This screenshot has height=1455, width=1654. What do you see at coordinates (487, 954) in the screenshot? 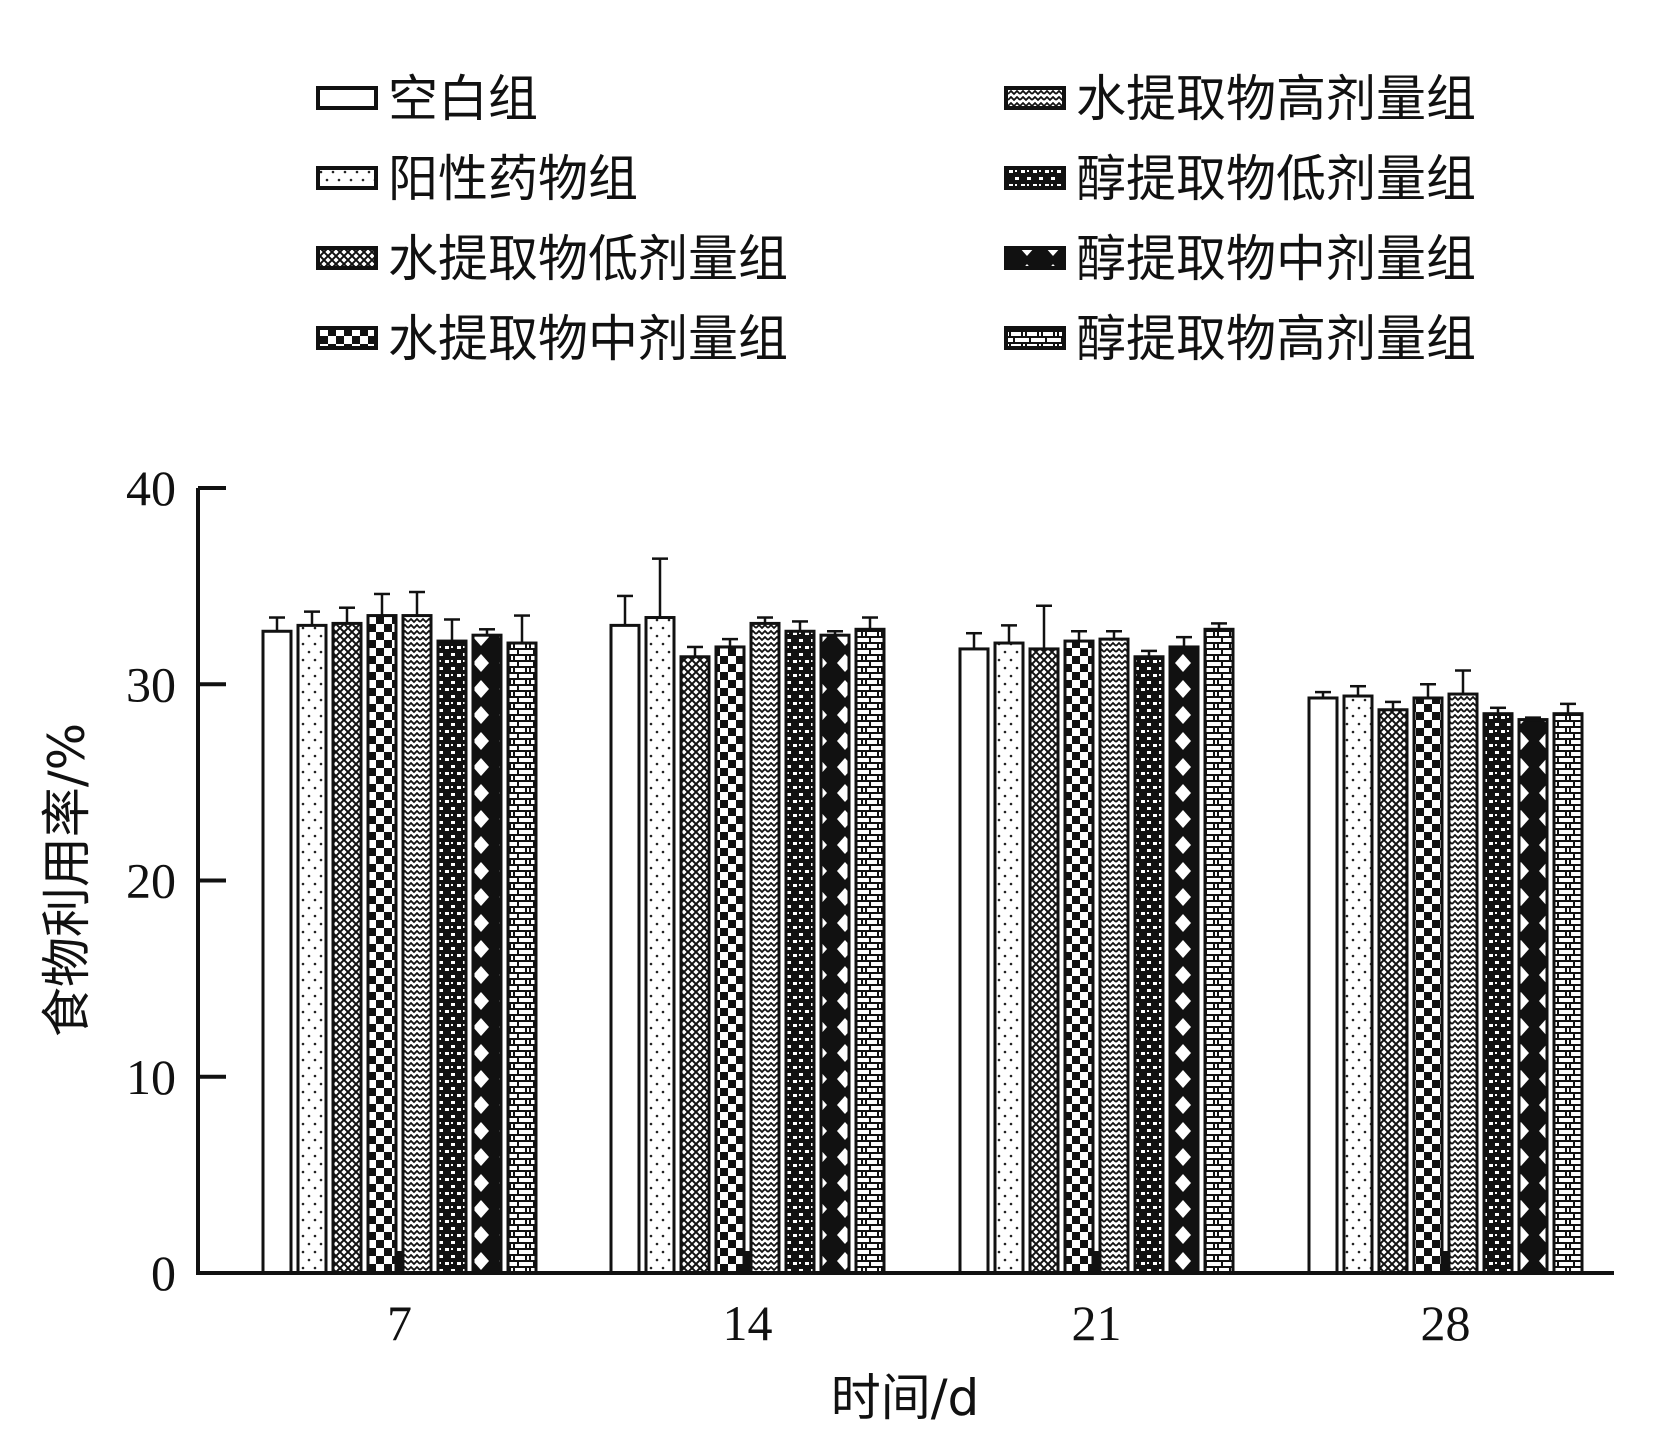
I see `bar-s6-c0` at bounding box center [487, 954].